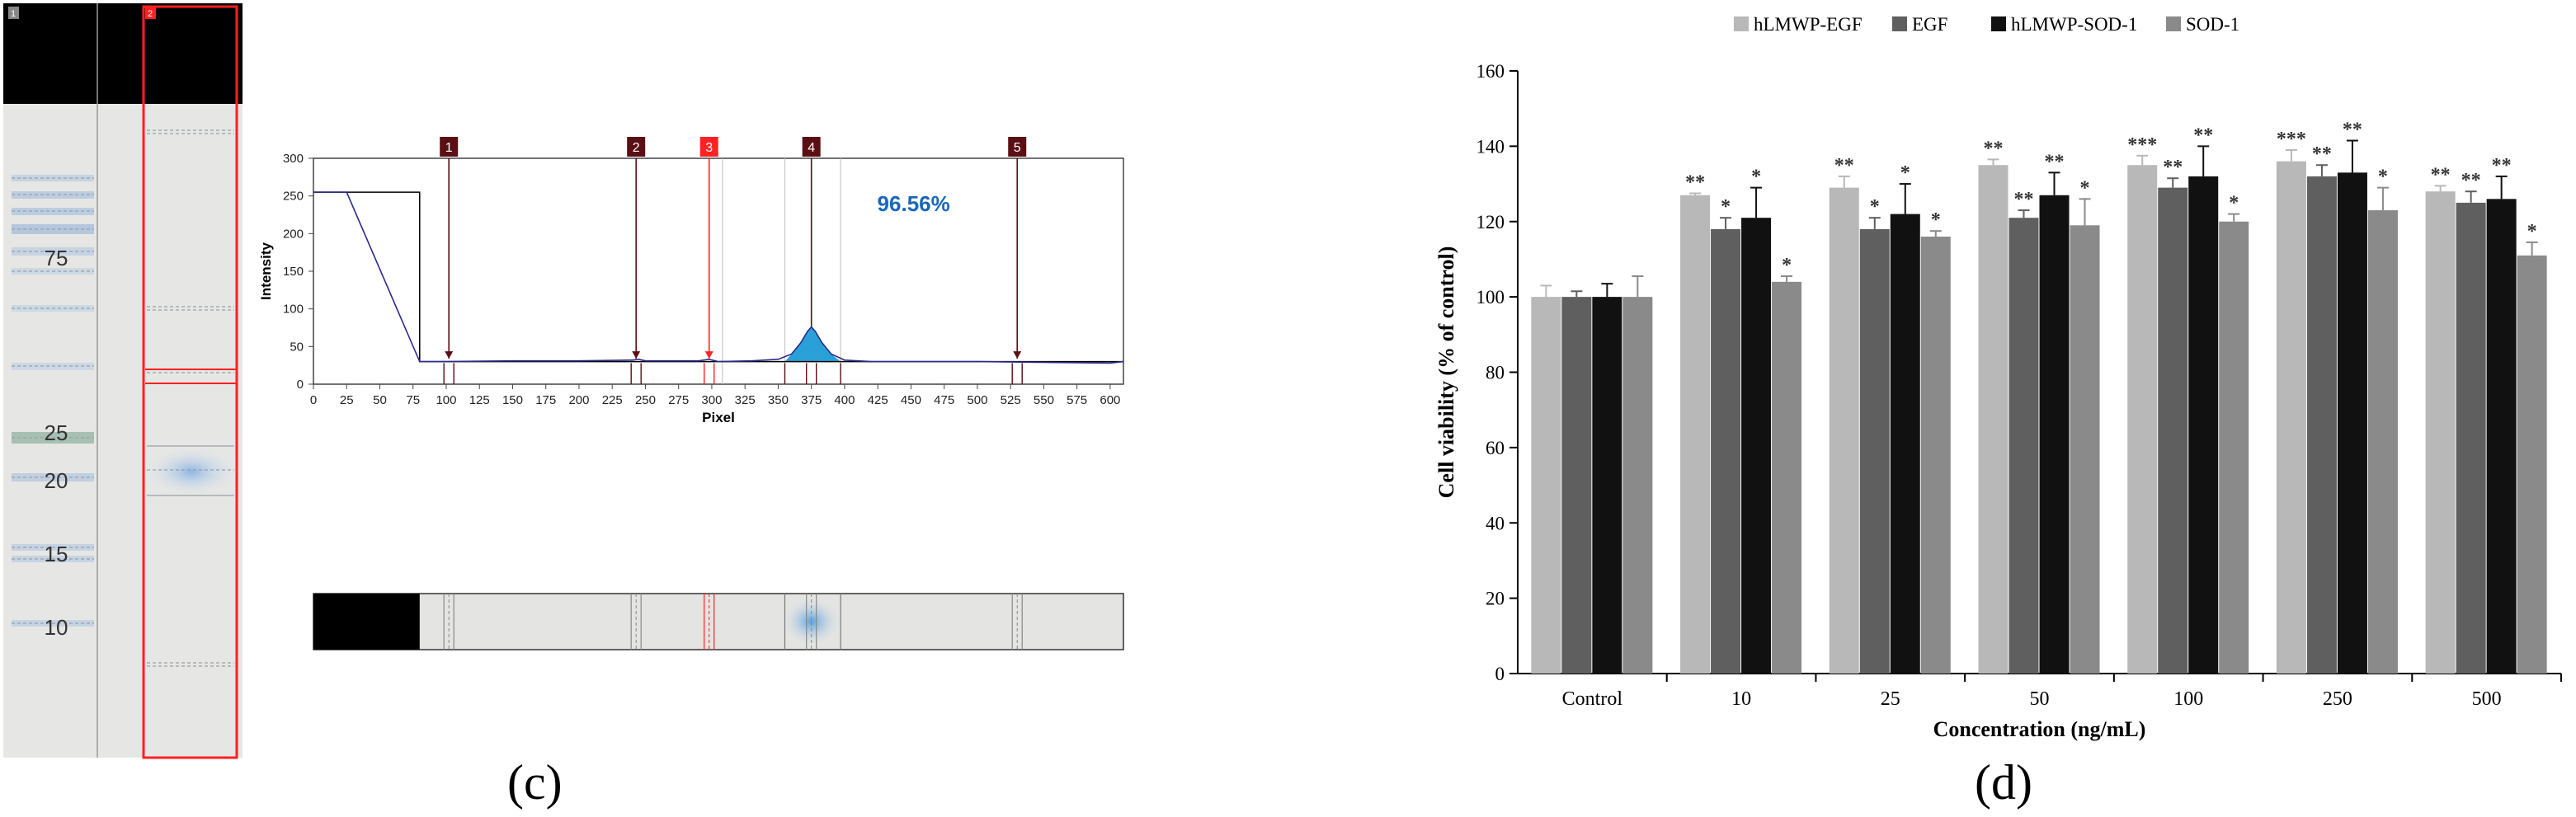 The height and width of the screenshot is (817, 2576). What do you see at coordinates (1011, 400) in the screenshot?
I see `x-tick-label: 525` at bounding box center [1011, 400].